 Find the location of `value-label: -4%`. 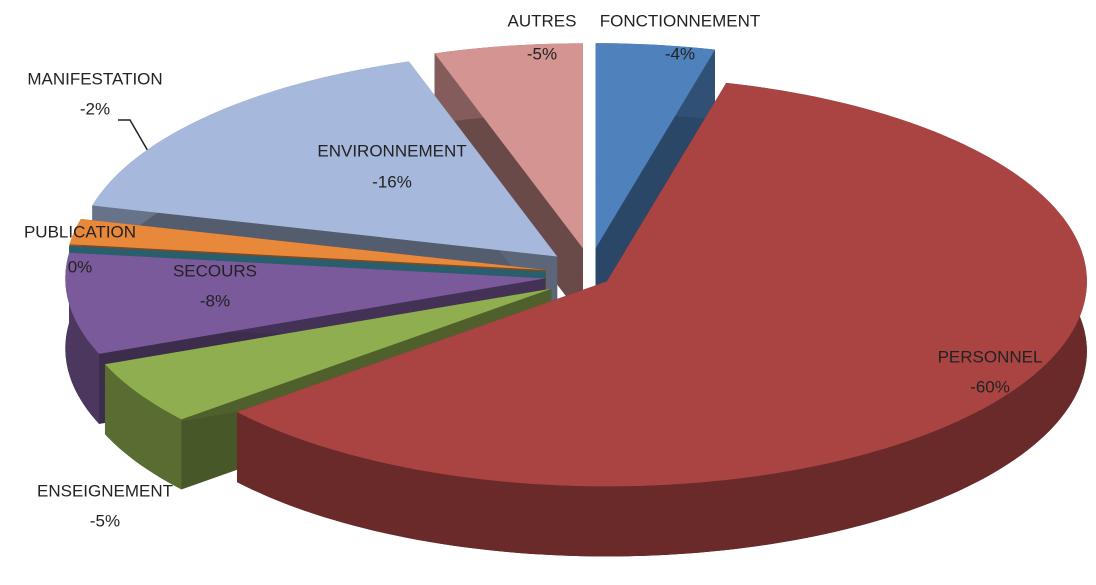

value-label: -4% is located at coordinates (680, 53).